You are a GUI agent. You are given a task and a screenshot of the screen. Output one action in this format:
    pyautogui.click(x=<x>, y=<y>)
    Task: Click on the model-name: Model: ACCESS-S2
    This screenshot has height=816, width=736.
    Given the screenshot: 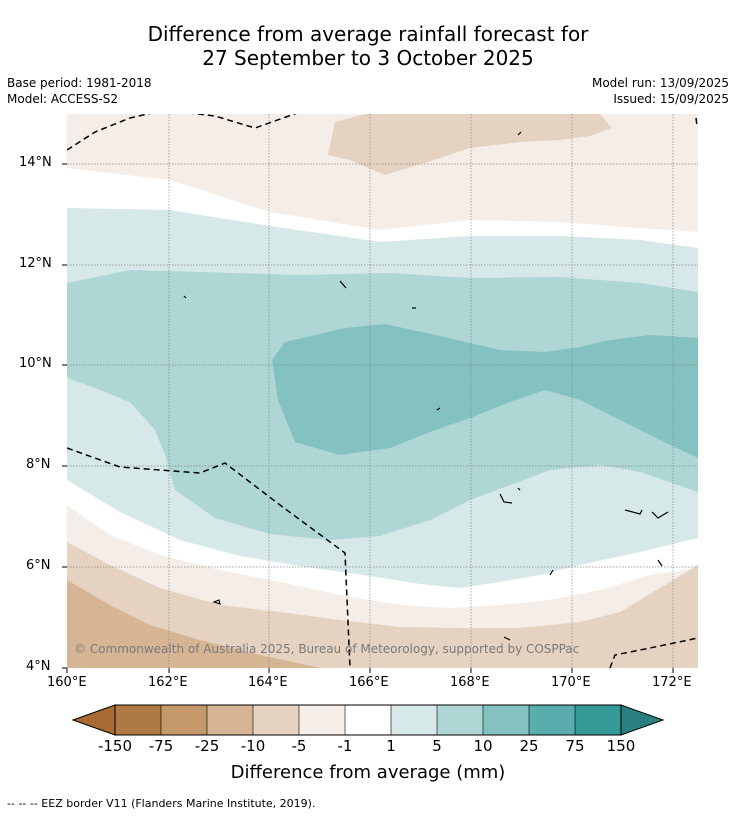 What is the action you would take?
    pyautogui.click(x=63, y=99)
    